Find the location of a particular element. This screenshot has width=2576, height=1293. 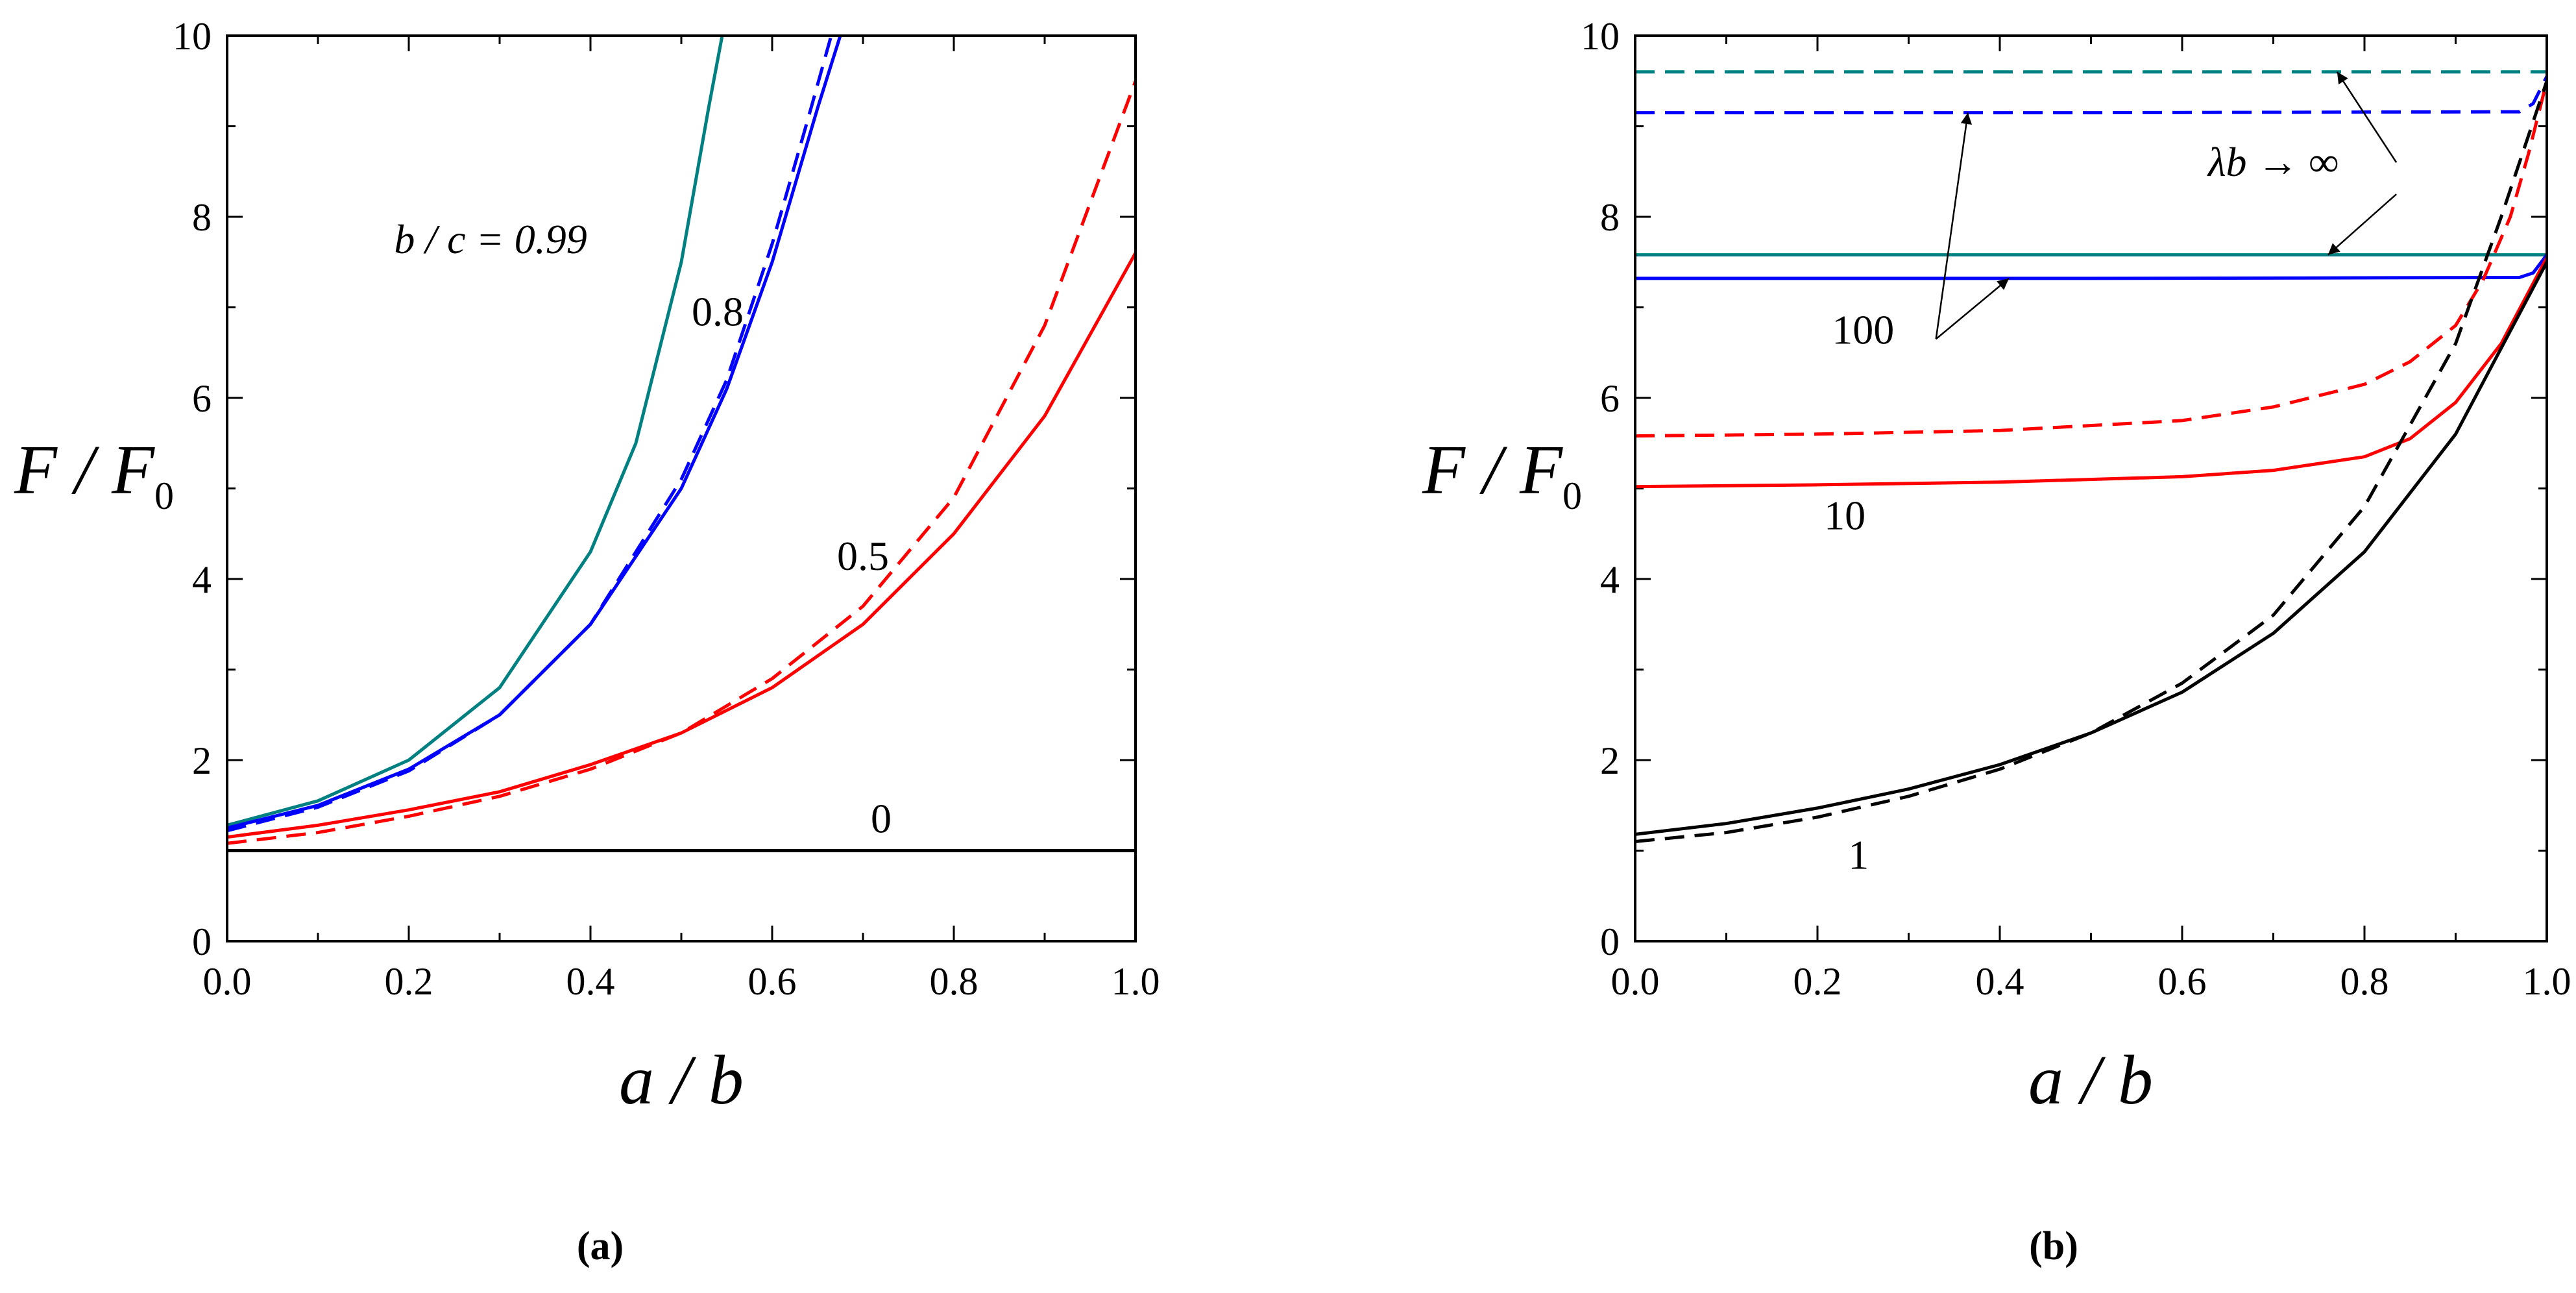

annotation-label: 100 is located at coordinates (1863, 329).